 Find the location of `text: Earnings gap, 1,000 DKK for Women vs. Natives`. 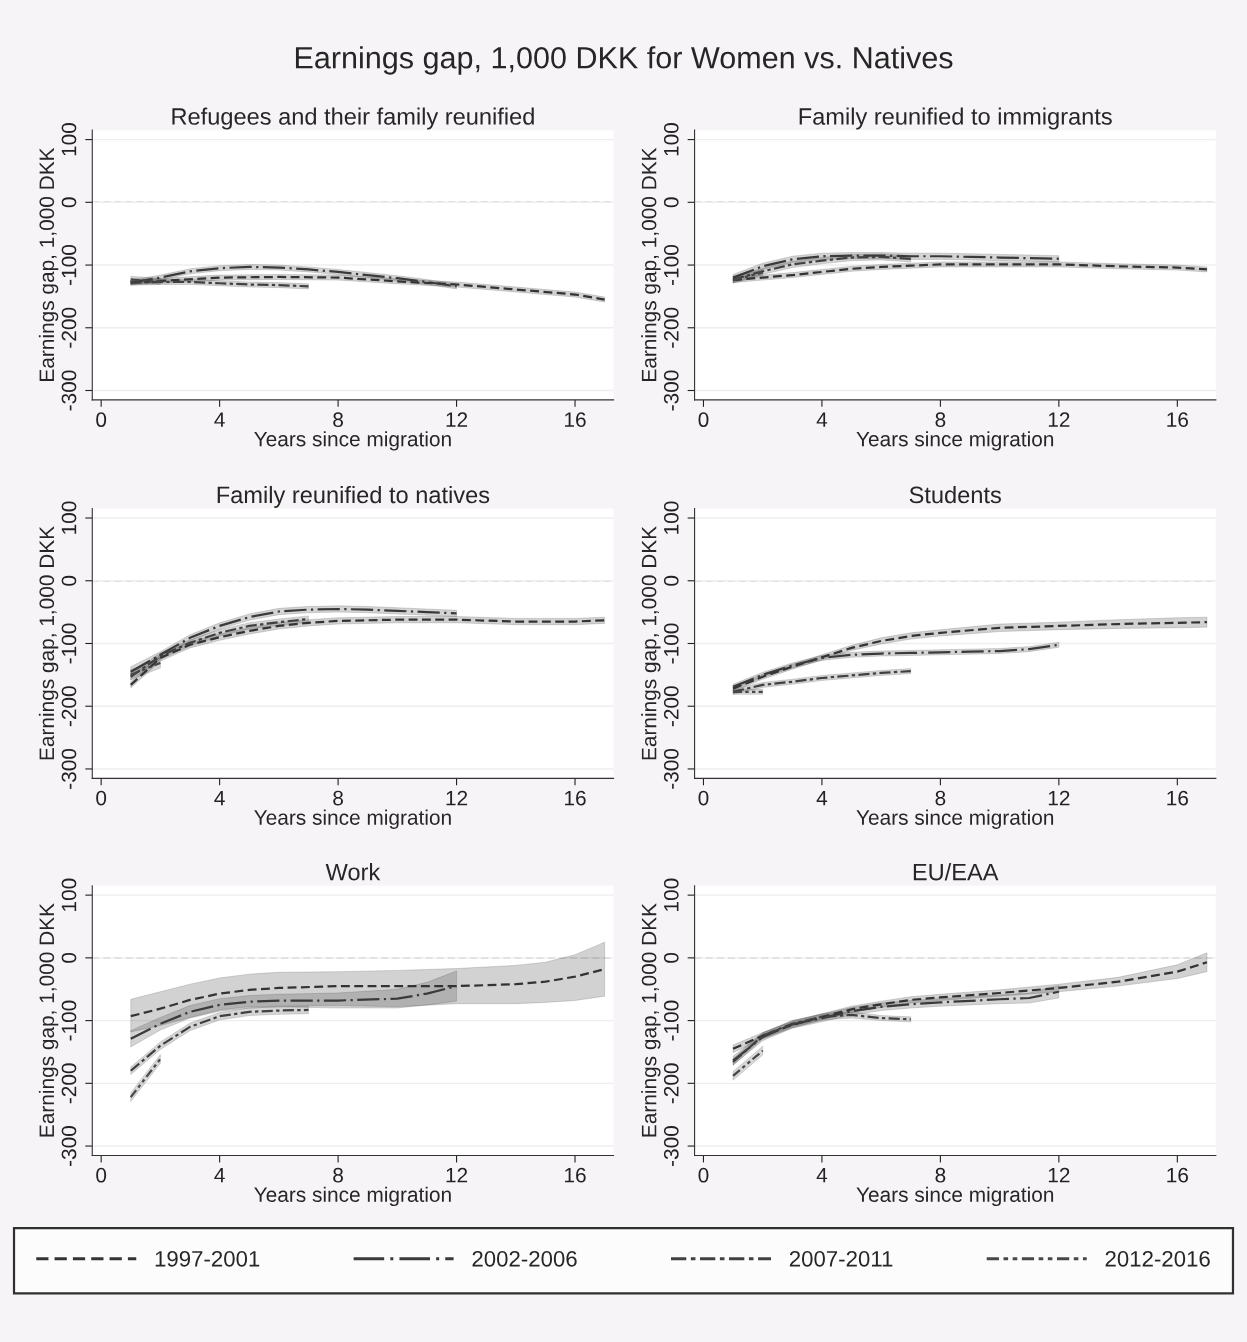

text: Earnings gap, 1,000 DKK for Women vs. Natives is located at coordinates (624, 60).